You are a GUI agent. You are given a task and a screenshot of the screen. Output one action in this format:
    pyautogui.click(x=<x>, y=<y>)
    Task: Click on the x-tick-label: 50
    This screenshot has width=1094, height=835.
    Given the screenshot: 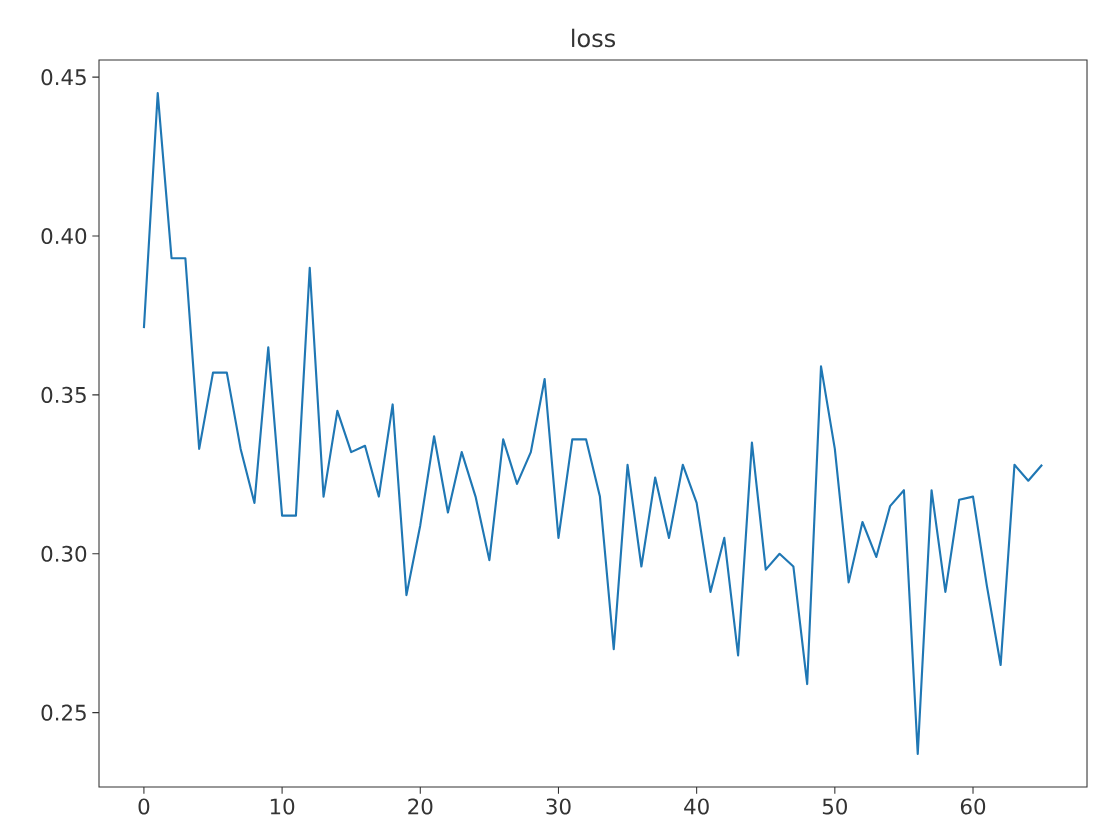 What is the action you would take?
    pyautogui.click(x=834, y=806)
    